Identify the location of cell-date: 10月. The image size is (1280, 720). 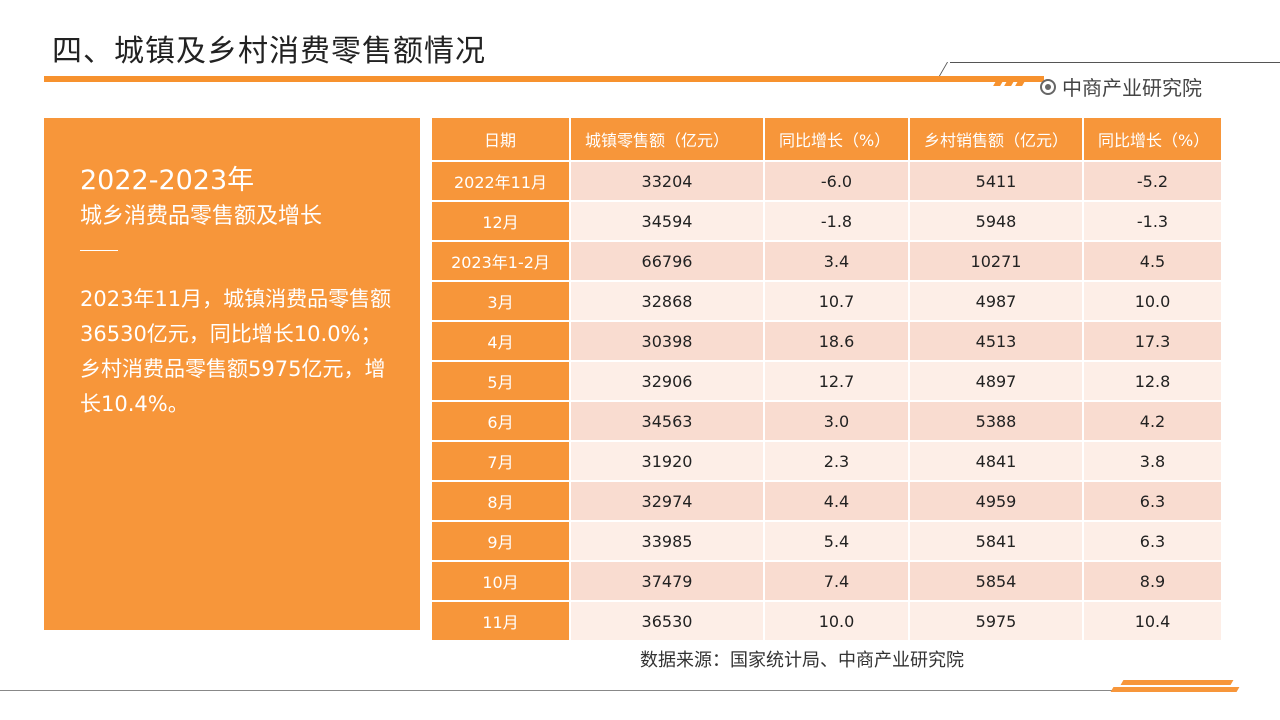
(501, 580).